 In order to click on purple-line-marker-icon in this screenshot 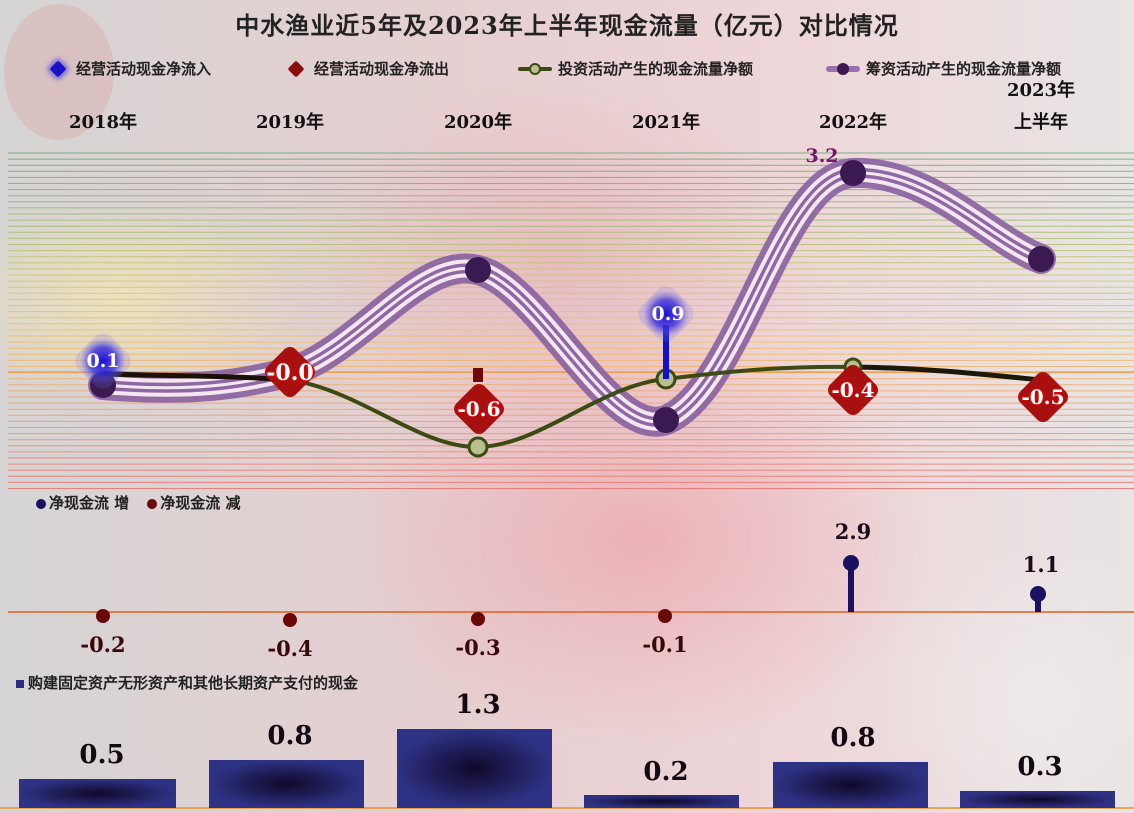, I will do `click(843, 68)`.